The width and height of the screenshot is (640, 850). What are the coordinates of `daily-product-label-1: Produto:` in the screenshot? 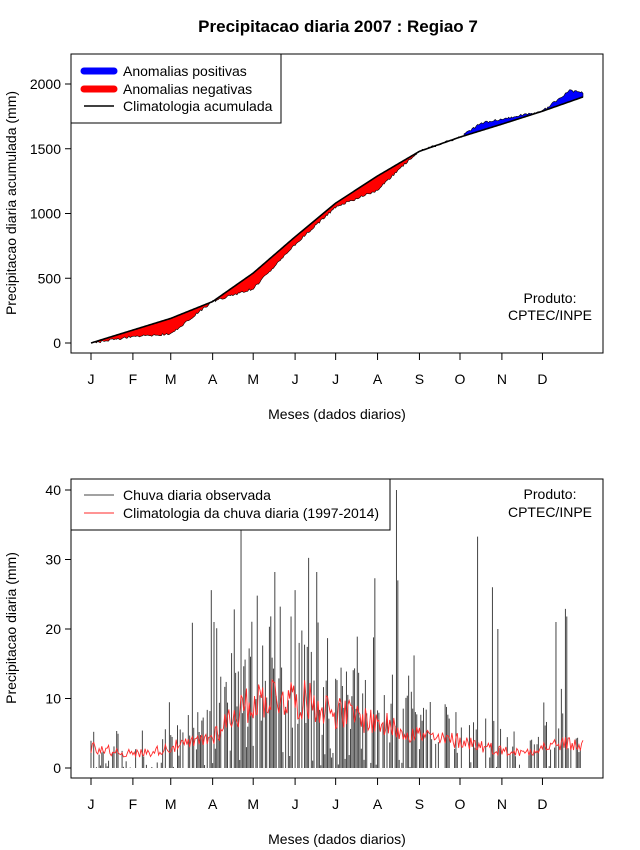 It's located at (550, 494).